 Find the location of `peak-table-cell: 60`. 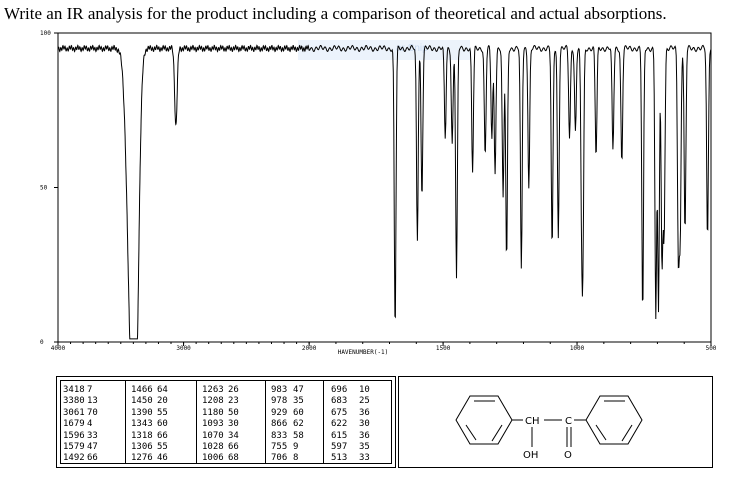

peak-table-cell: 60 is located at coordinates (162, 424).